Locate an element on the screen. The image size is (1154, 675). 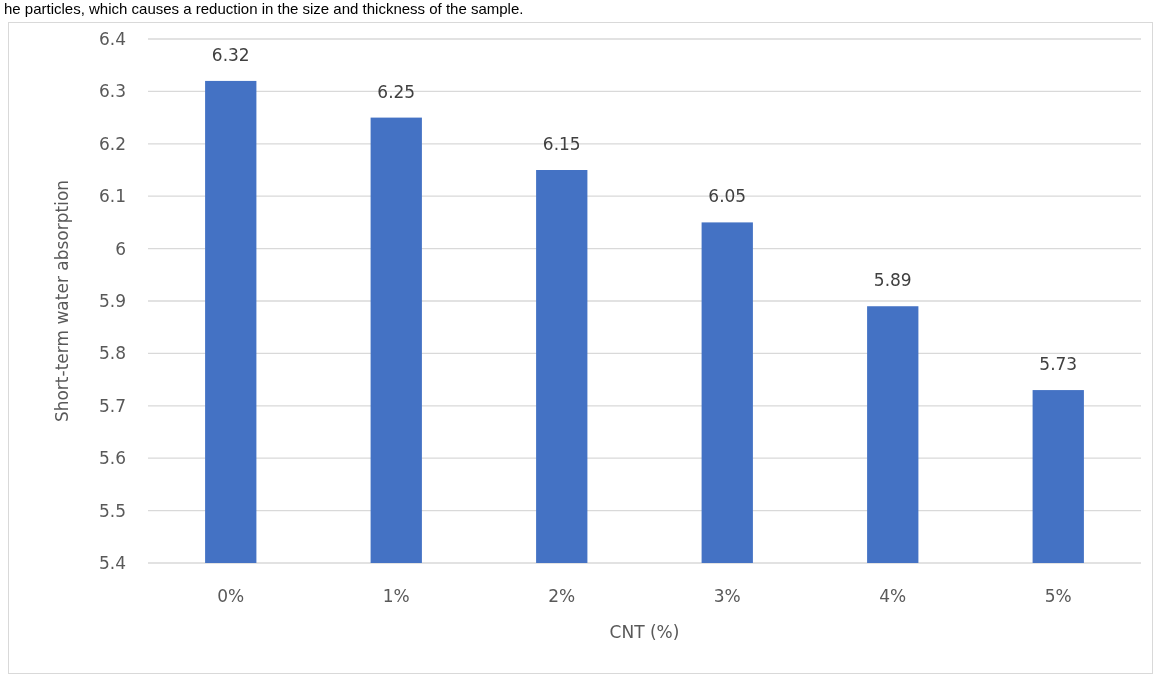
x-tick-label: 5% is located at coordinates (1058, 596).